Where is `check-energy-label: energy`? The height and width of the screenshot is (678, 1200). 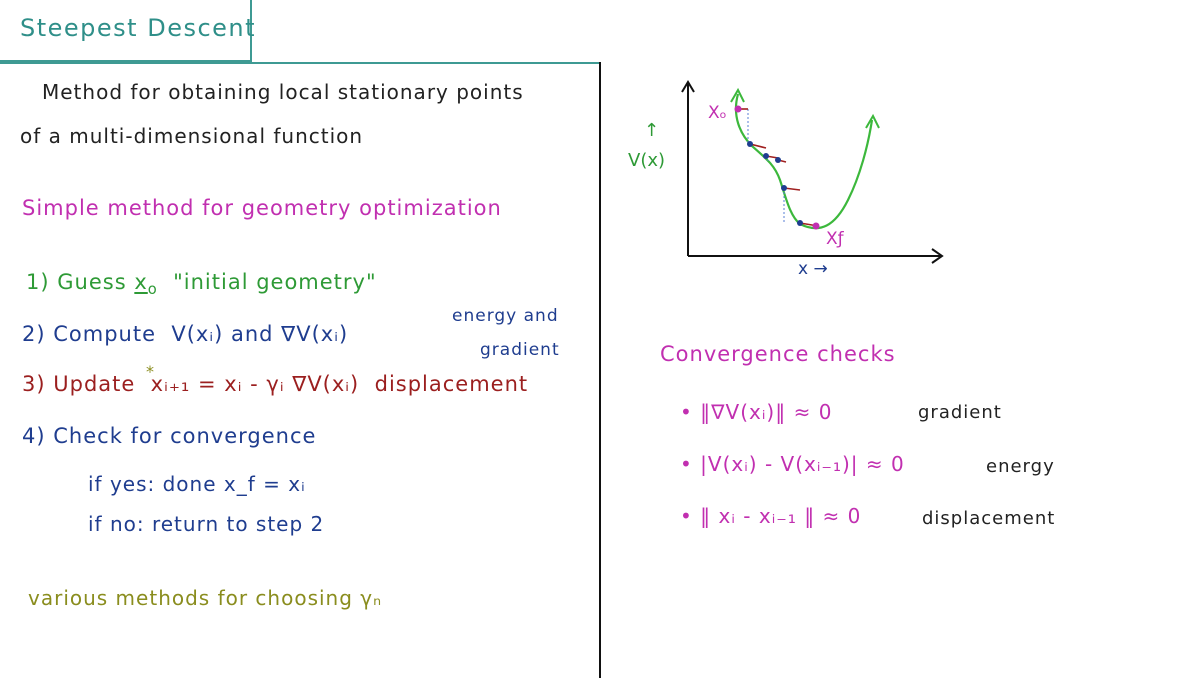
check-energy-label: energy is located at coordinates (1020, 466).